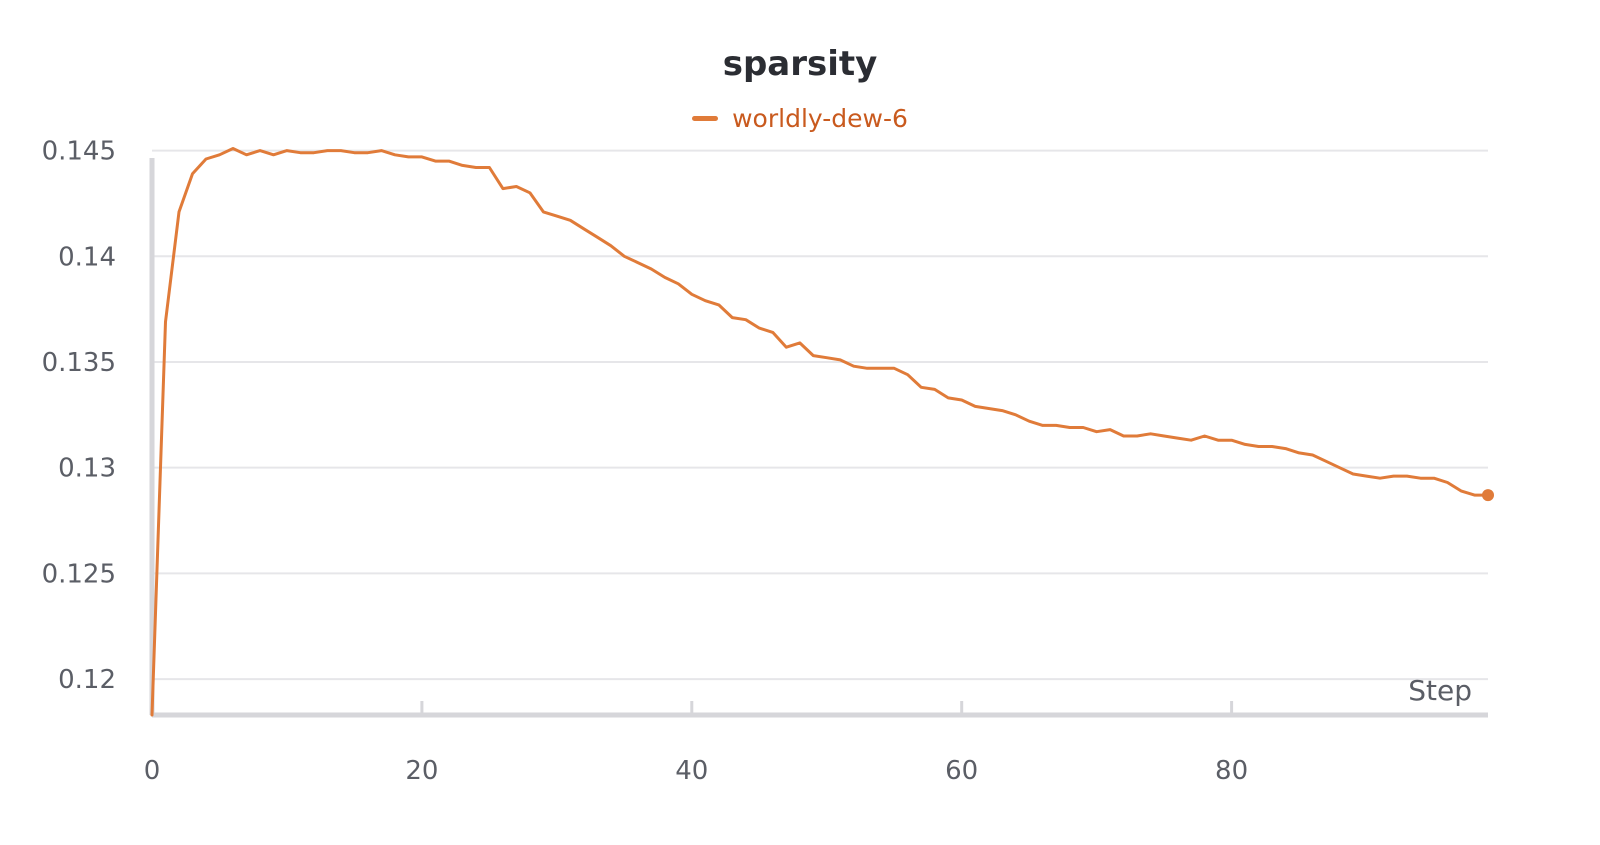 This screenshot has height=845, width=1600. I want to click on y-tick-label: 0.14, so click(87, 257).